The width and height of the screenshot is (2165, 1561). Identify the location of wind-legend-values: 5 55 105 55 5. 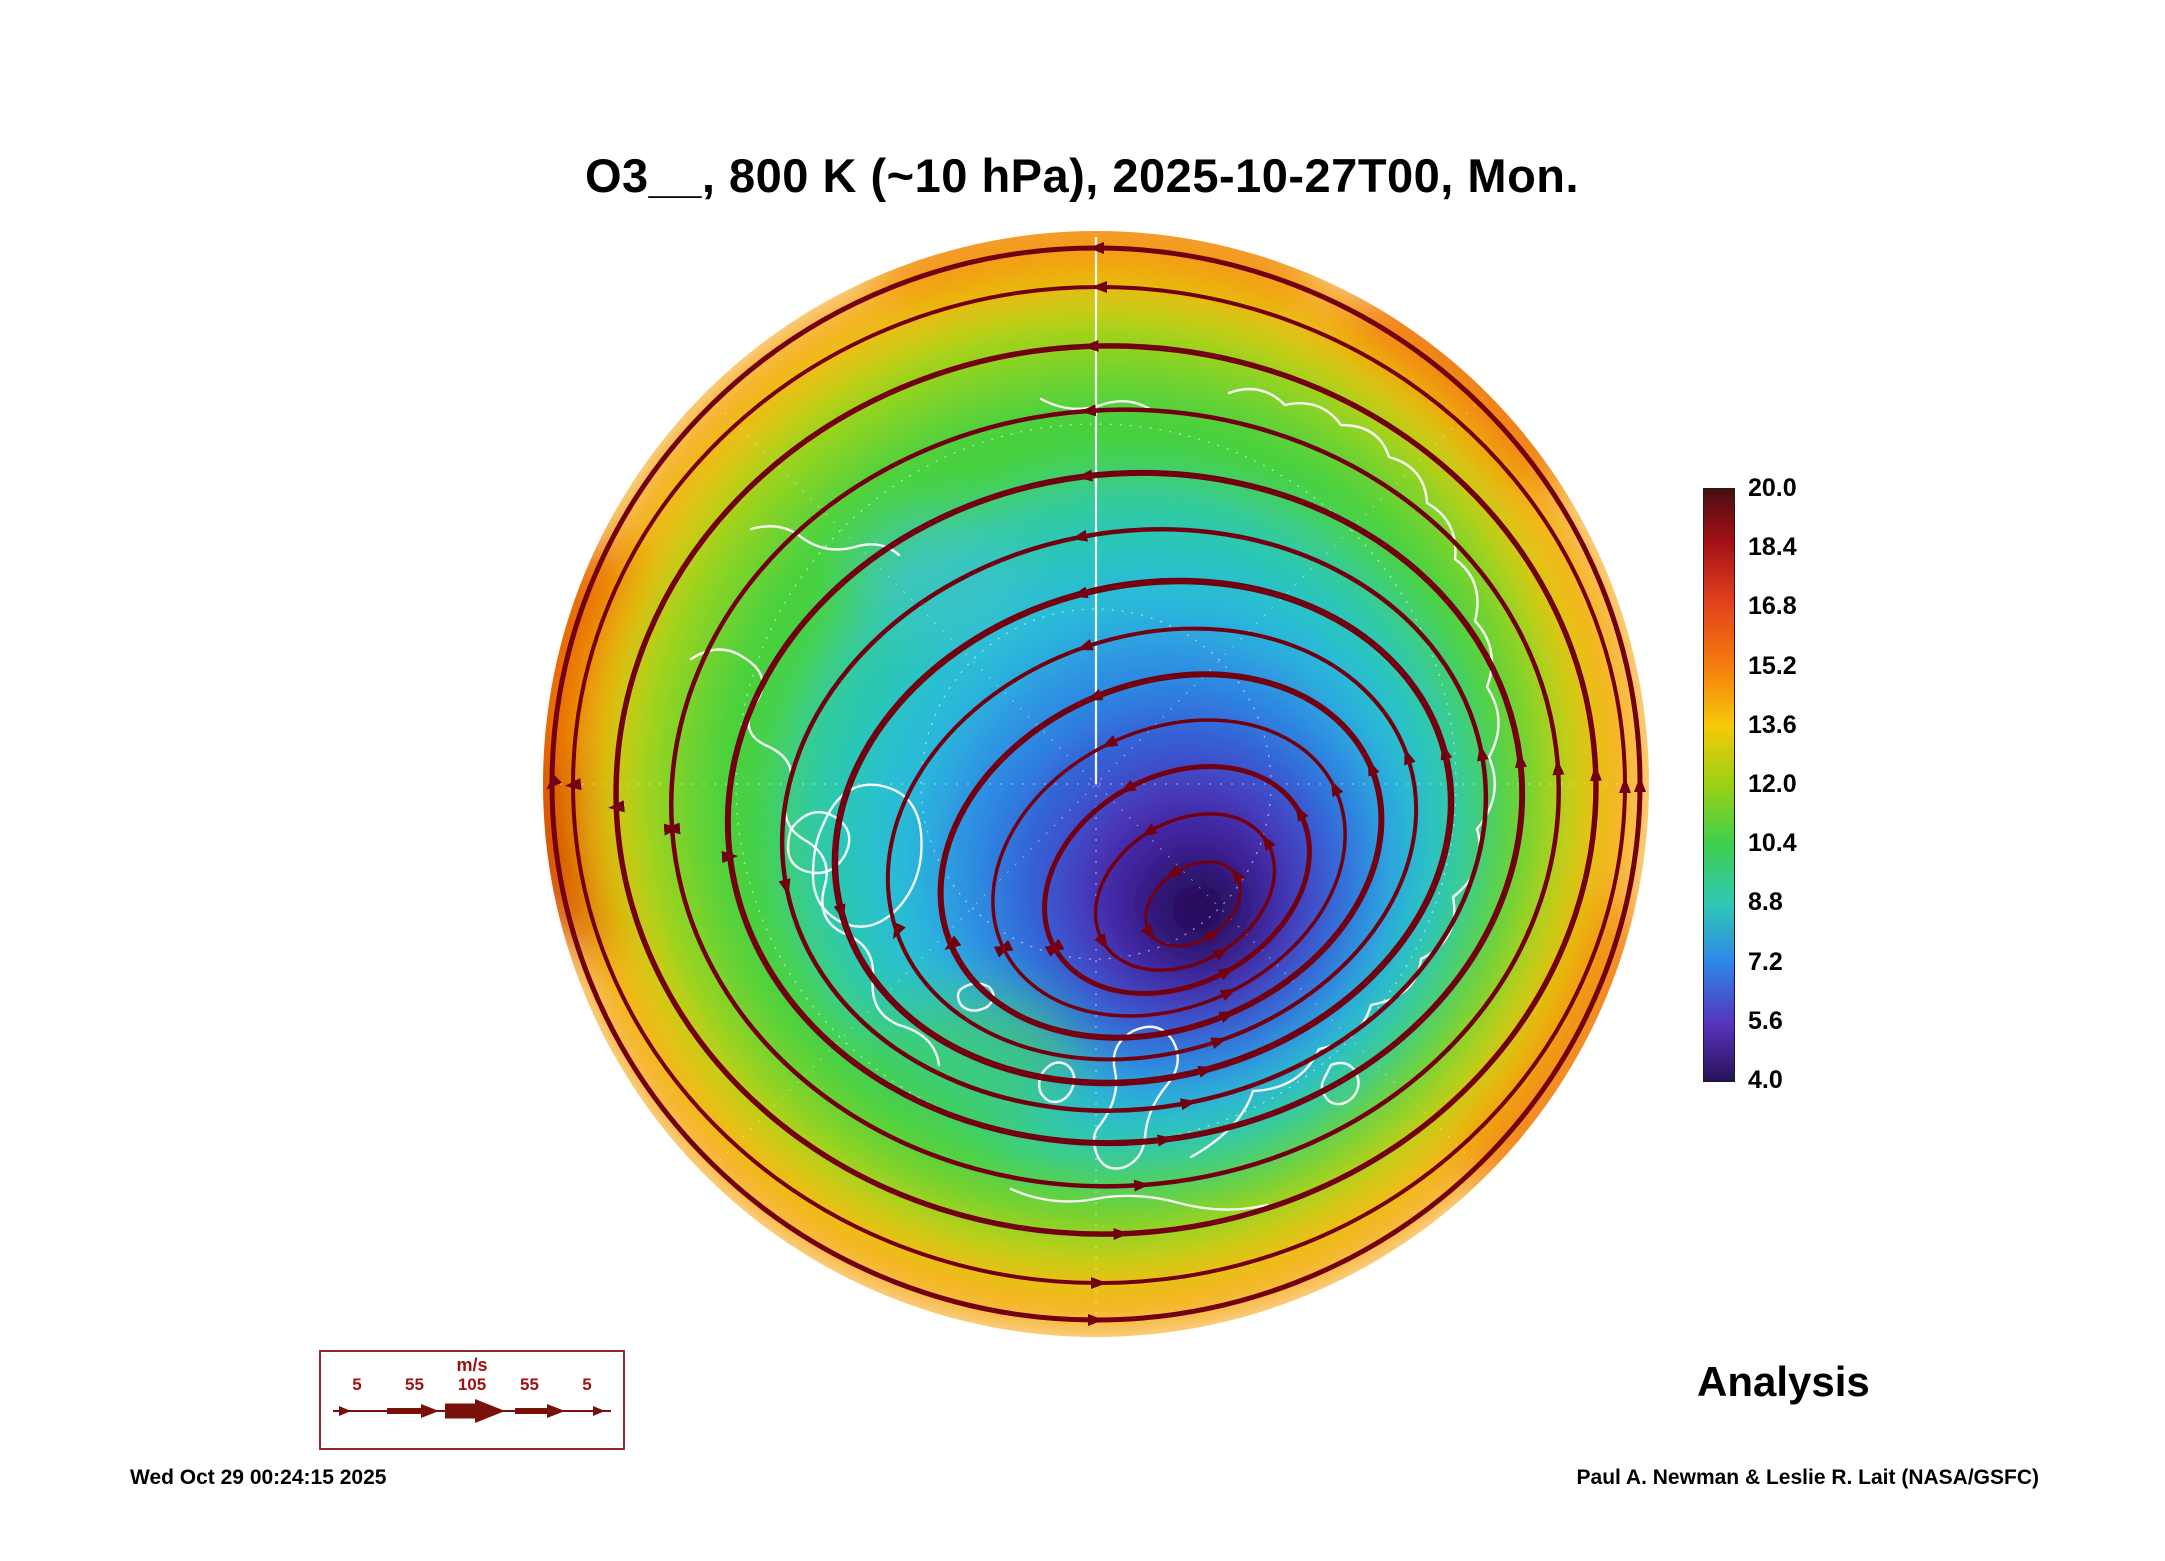
(472, 1385).